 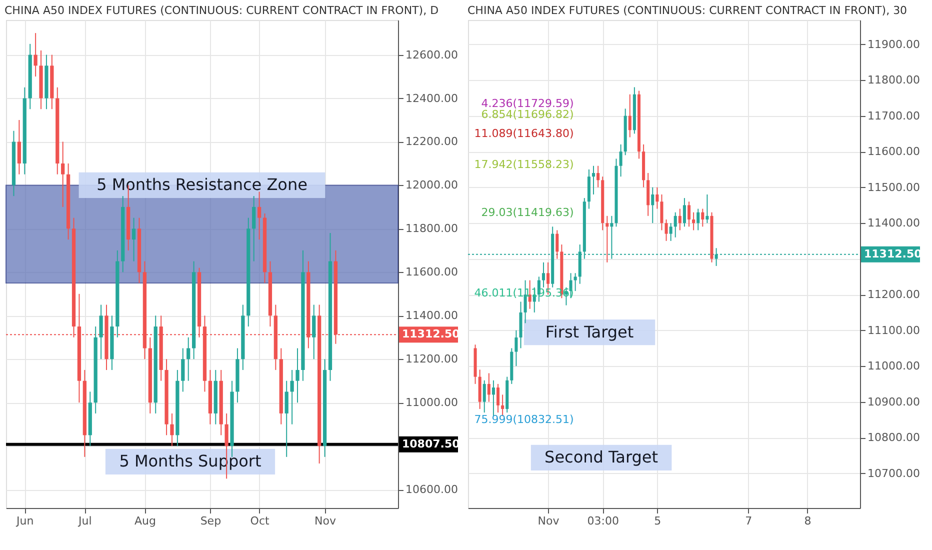 What do you see at coordinates (658, 521) in the screenshot?
I see `x-tick-label: 5` at bounding box center [658, 521].